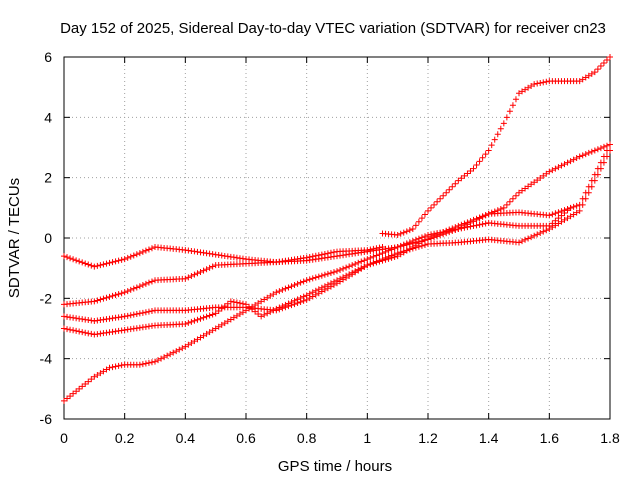  What do you see at coordinates (48, 117) in the screenshot?
I see `y-tick-label: 4` at bounding box center [48, 117].